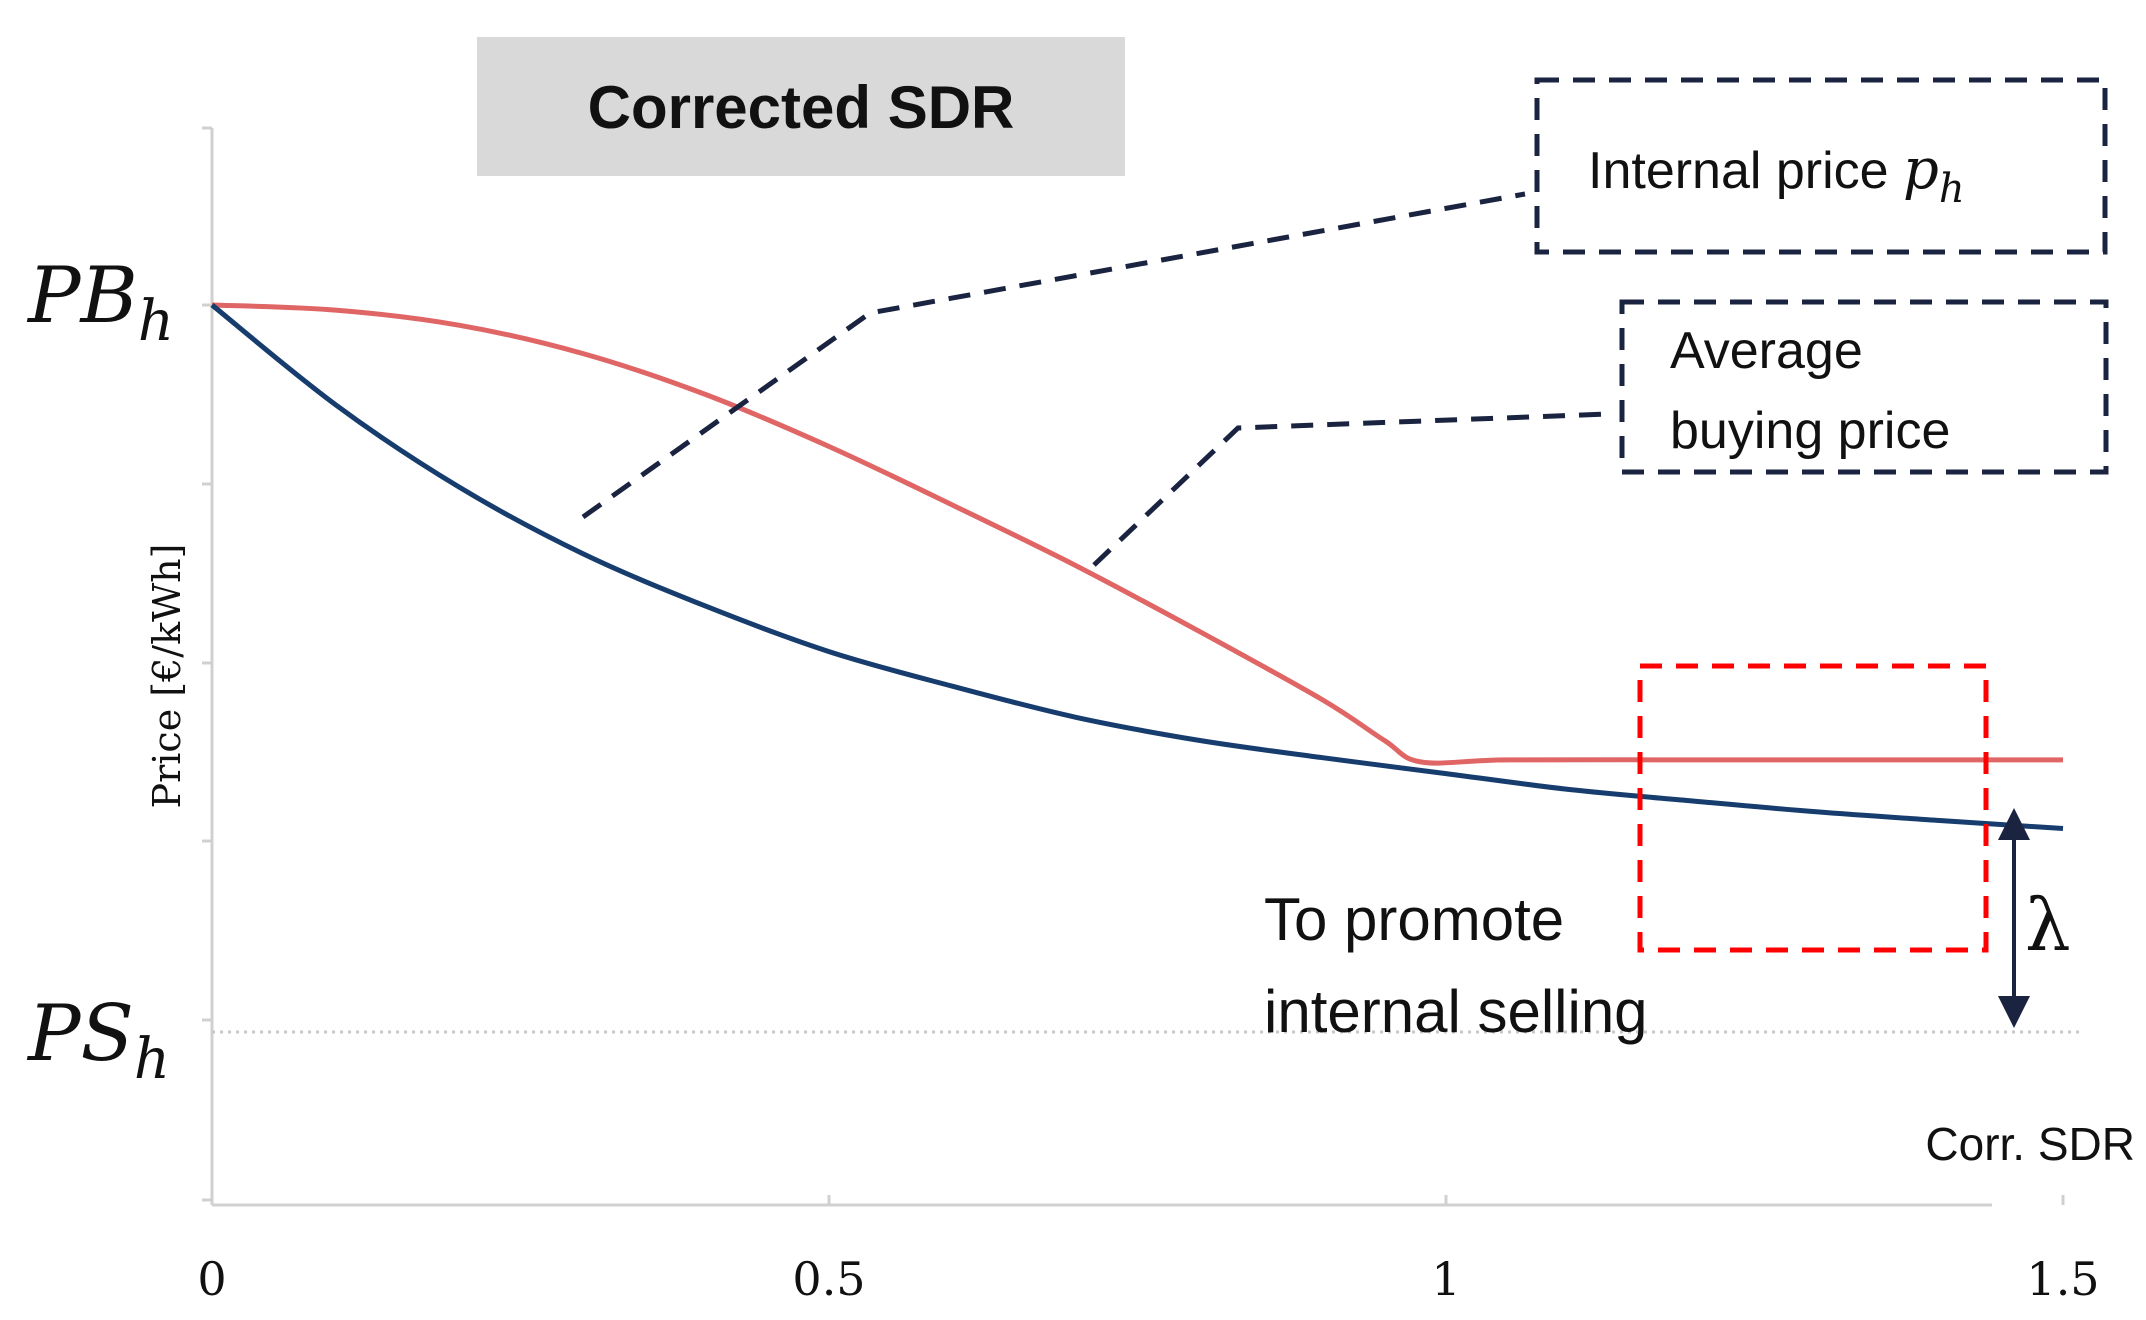 Image resolution: width=2146 pixels, height=1320 pixels. Describe the element at coordinates (1414, 919) in the screenshot. I see `promote-line1: To promote` at that location.